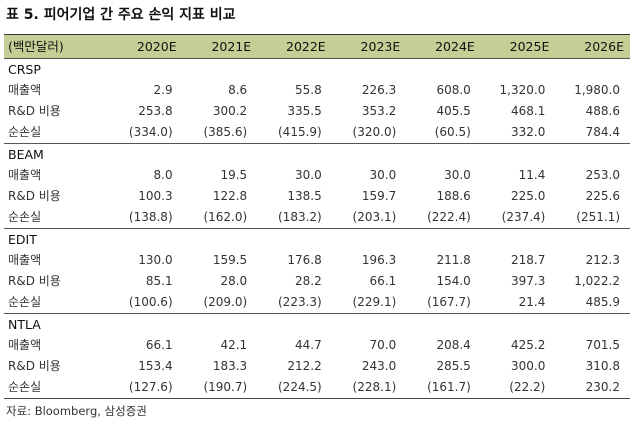  I want to click on table-row: 매출액 66.1 42.1 44.7 70.0 208.4 425.2 701.5, so click(317, 345).